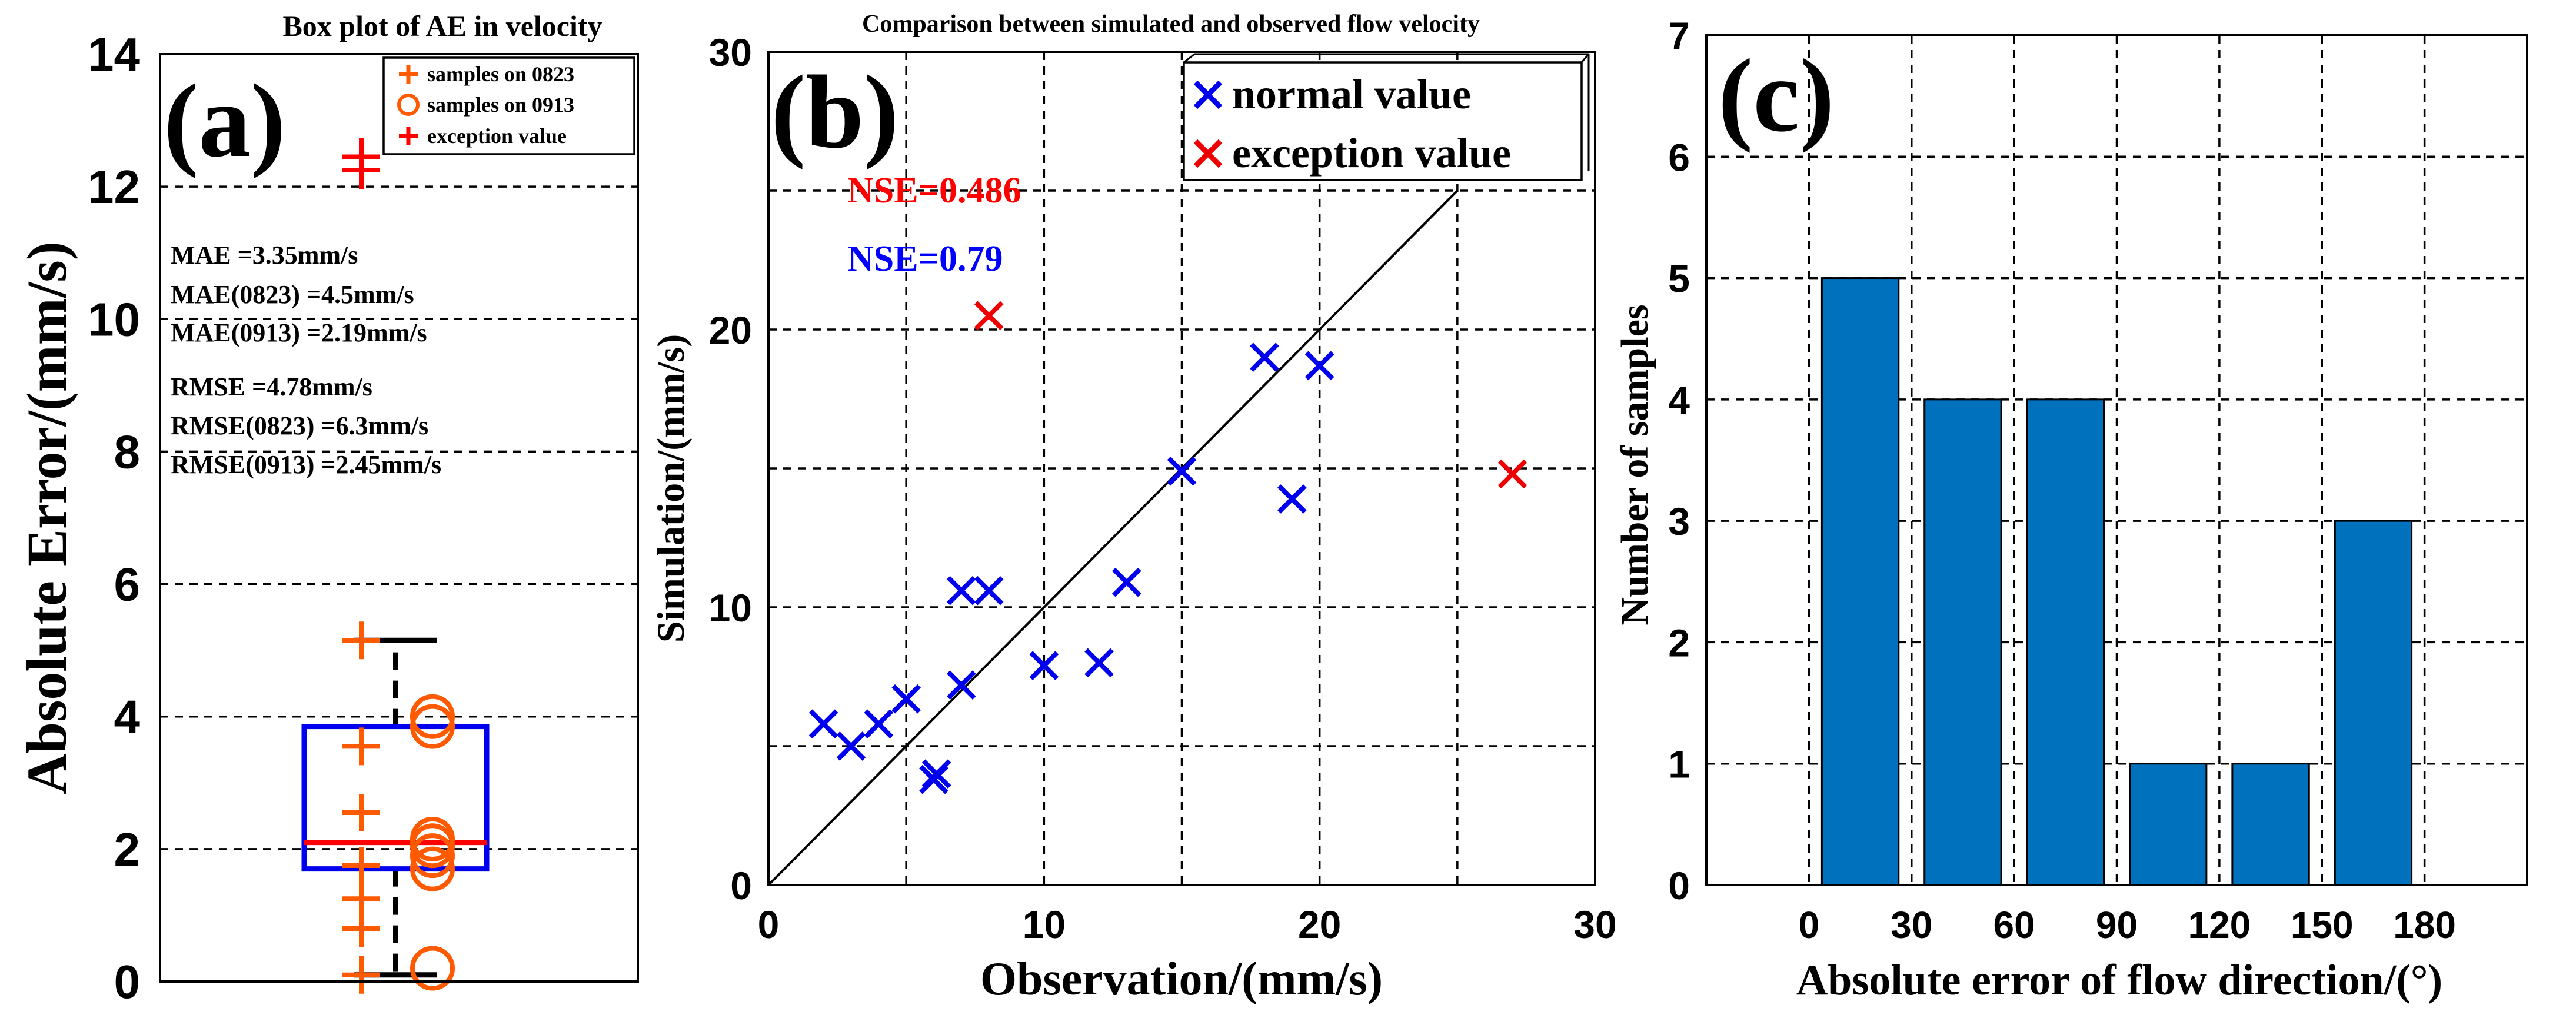 This screenshot has width=2576, height=1018. Describe the element at coordinates (497, 136) in the screenshot. I see `legend-label-exception: exception value` at that location.